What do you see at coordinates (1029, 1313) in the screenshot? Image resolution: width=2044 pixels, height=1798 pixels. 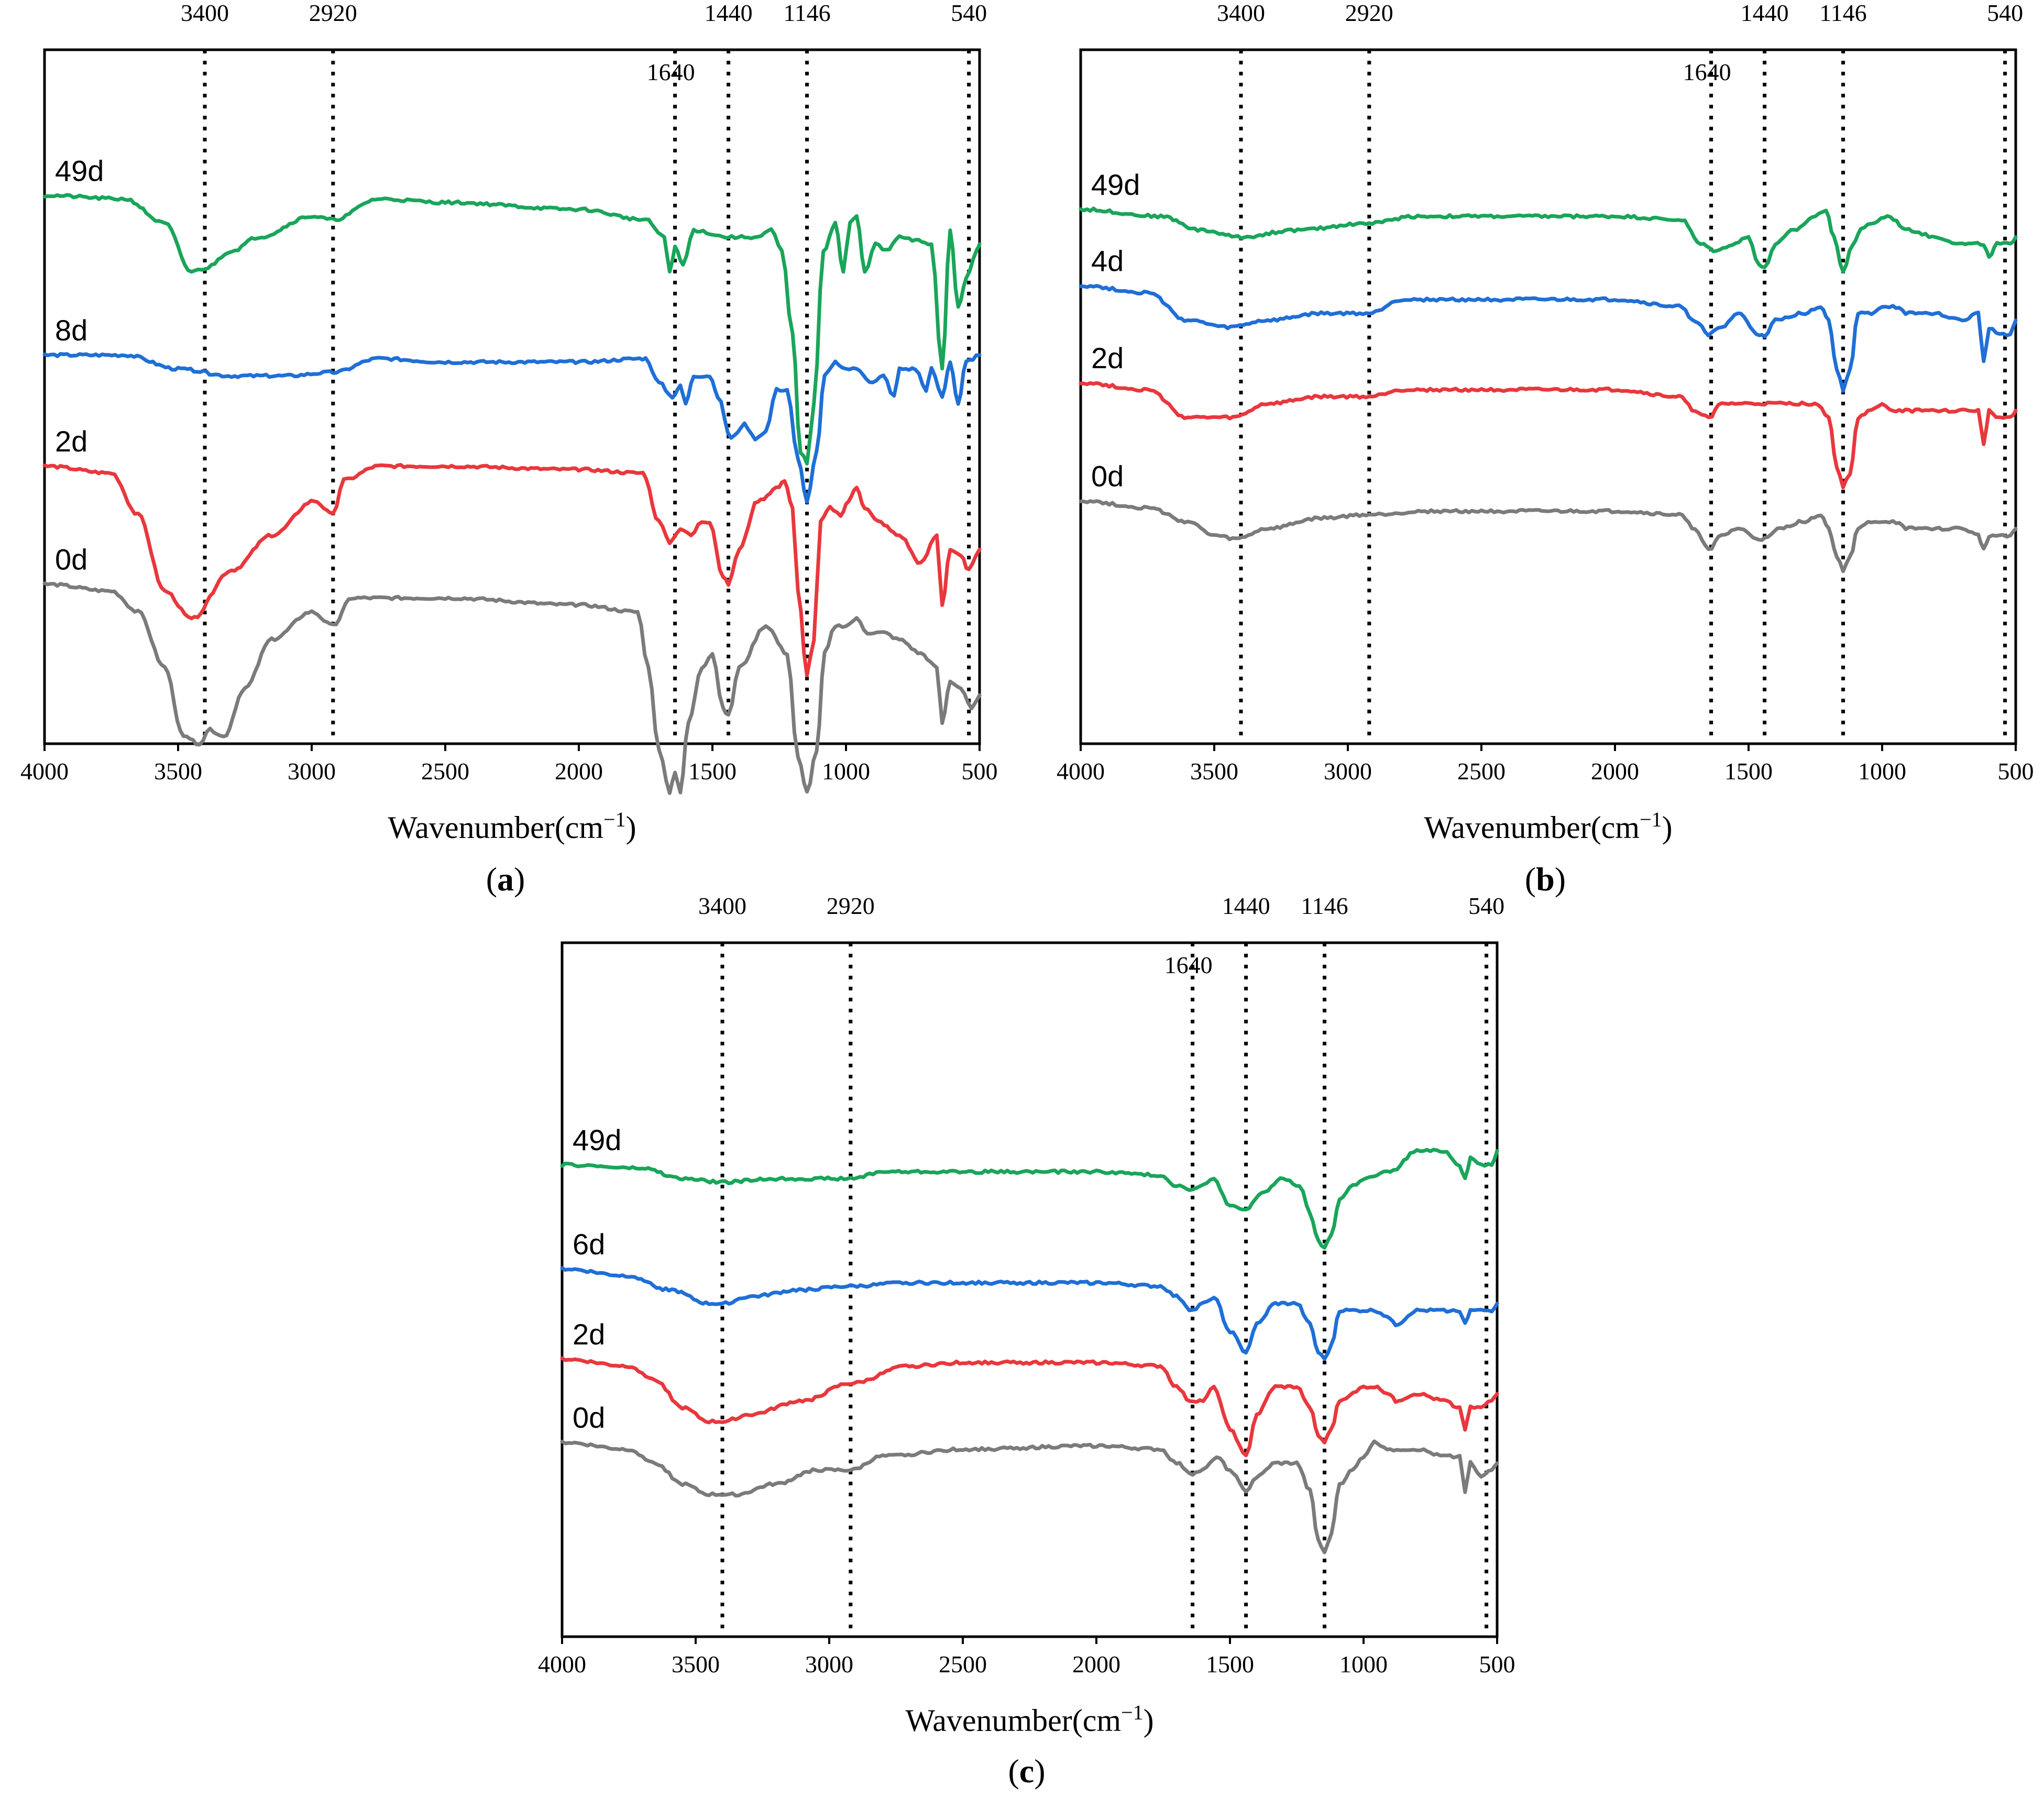 I see `spectrum-c-6d` at bounding box center [1029, 1313].